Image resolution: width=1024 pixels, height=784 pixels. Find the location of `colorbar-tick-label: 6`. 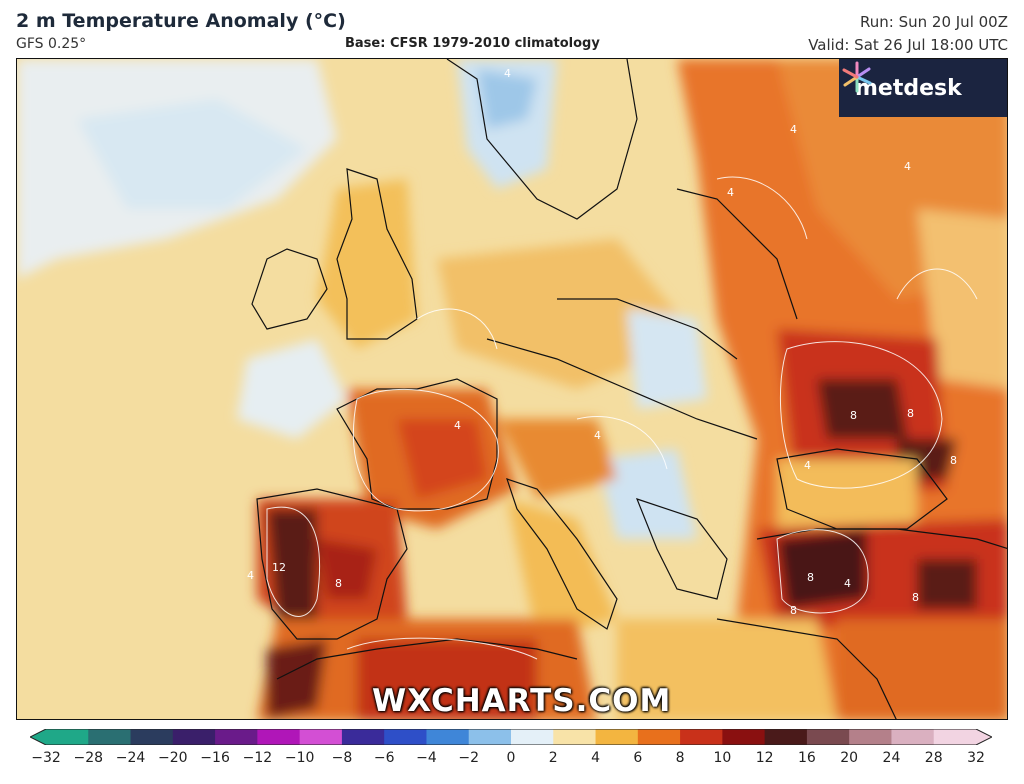

colorbar-tick-label: 6 is located at coordinates (638, 758).